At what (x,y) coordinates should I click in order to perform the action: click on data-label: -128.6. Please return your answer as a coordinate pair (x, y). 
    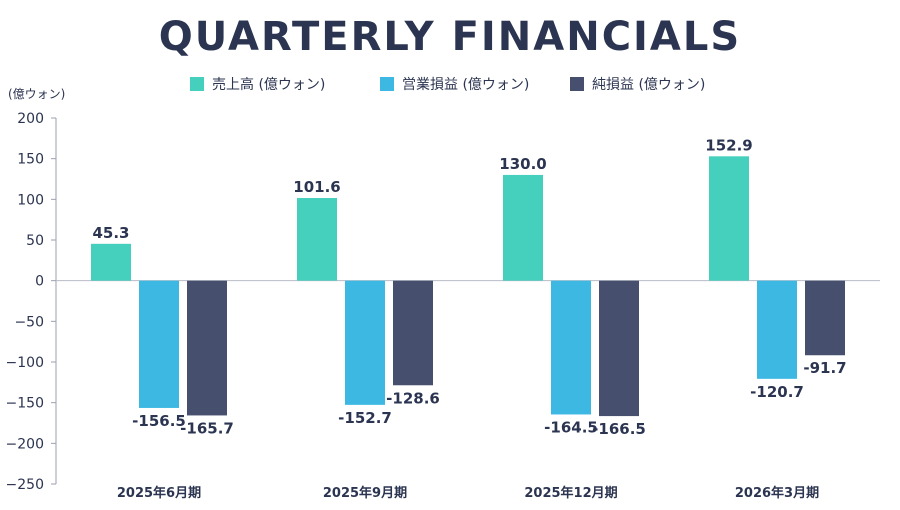
    Looking at the image, I should click on (413, 398).